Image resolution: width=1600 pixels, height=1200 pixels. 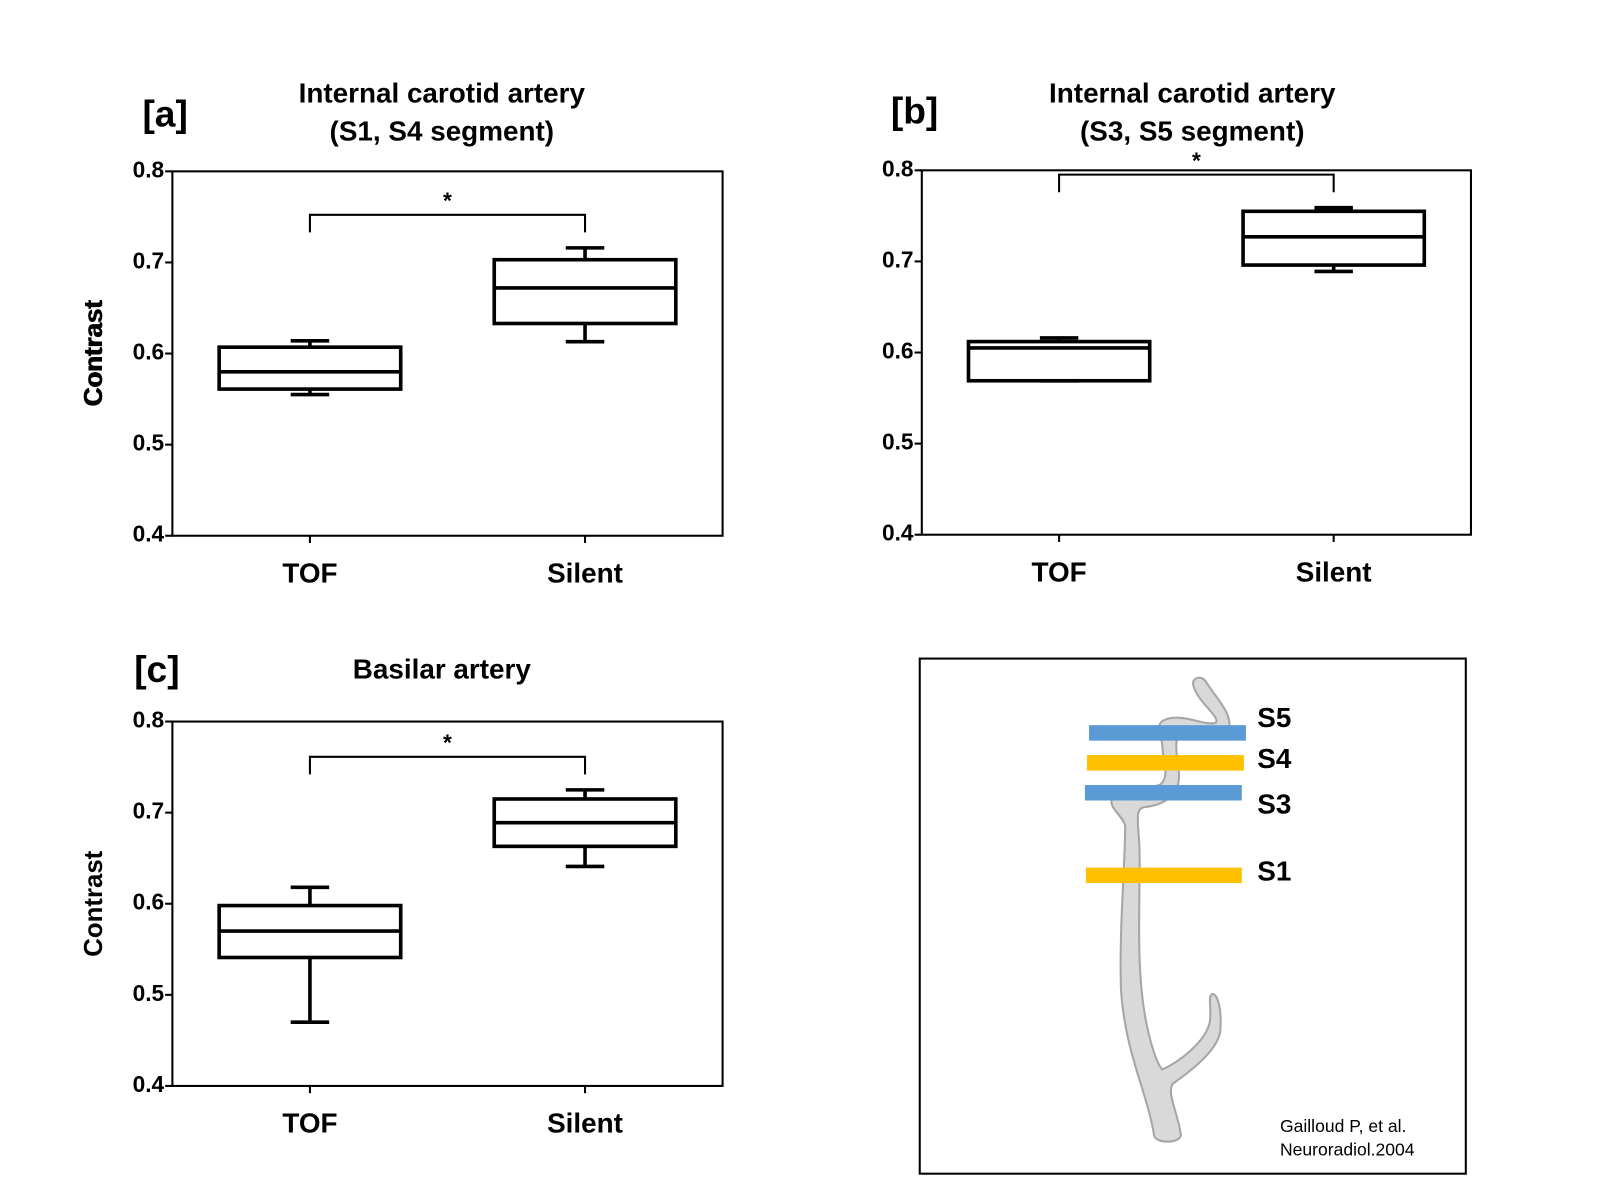 I want to click on chart-title: (S1, S4 segment), so click(x=442, y=131).